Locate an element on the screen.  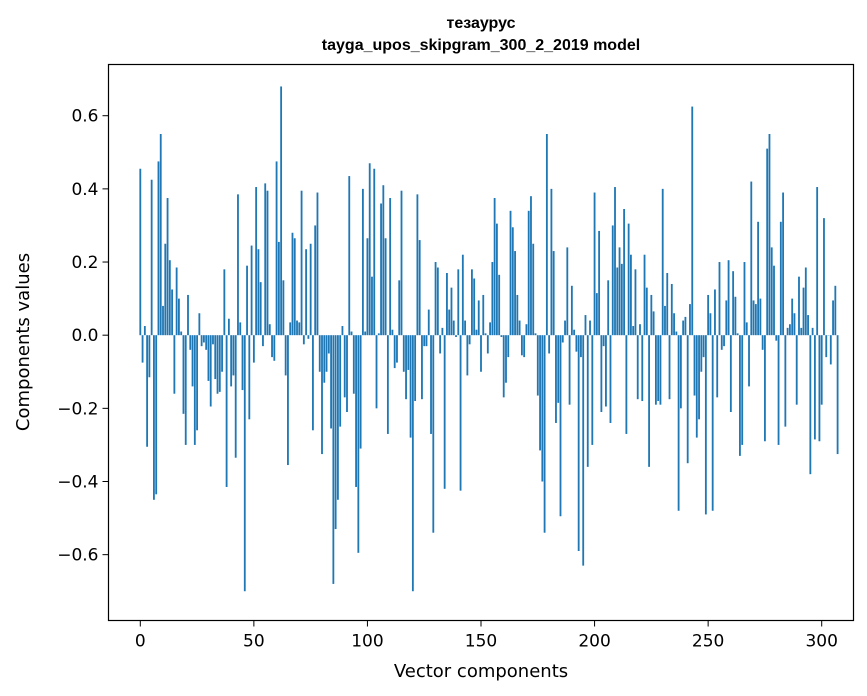
x-tick-label-100: 100 is located at coordinates (367, 642).